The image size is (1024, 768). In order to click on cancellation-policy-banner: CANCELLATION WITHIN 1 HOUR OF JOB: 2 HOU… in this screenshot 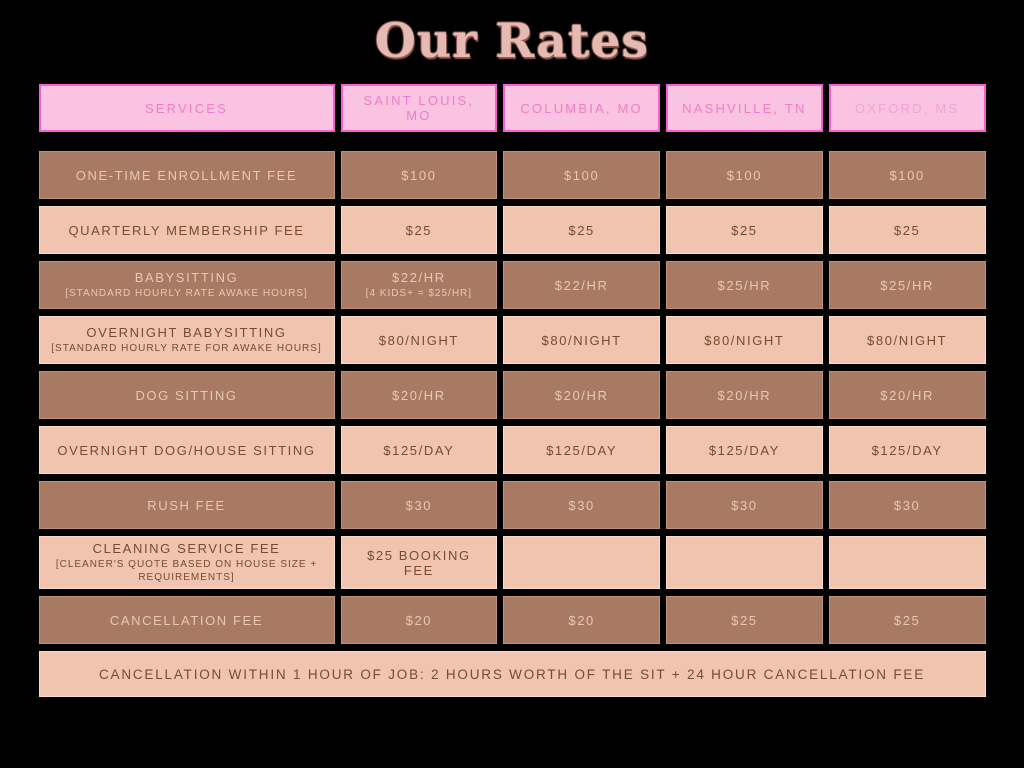, I will do `click(512, 674)`.